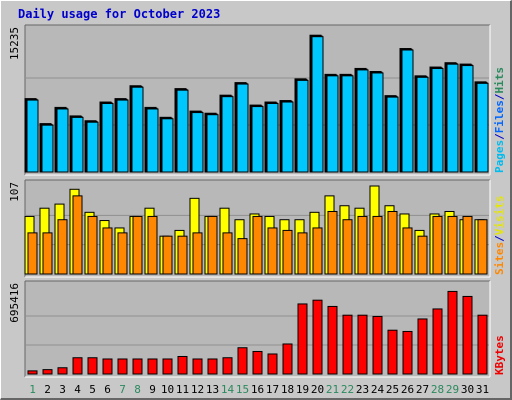 The height and width of the screenshot is (400, 512). Describe the element at coordinates (499, 216) in the screenshot. I see `legend-entry: Visits` at that location.